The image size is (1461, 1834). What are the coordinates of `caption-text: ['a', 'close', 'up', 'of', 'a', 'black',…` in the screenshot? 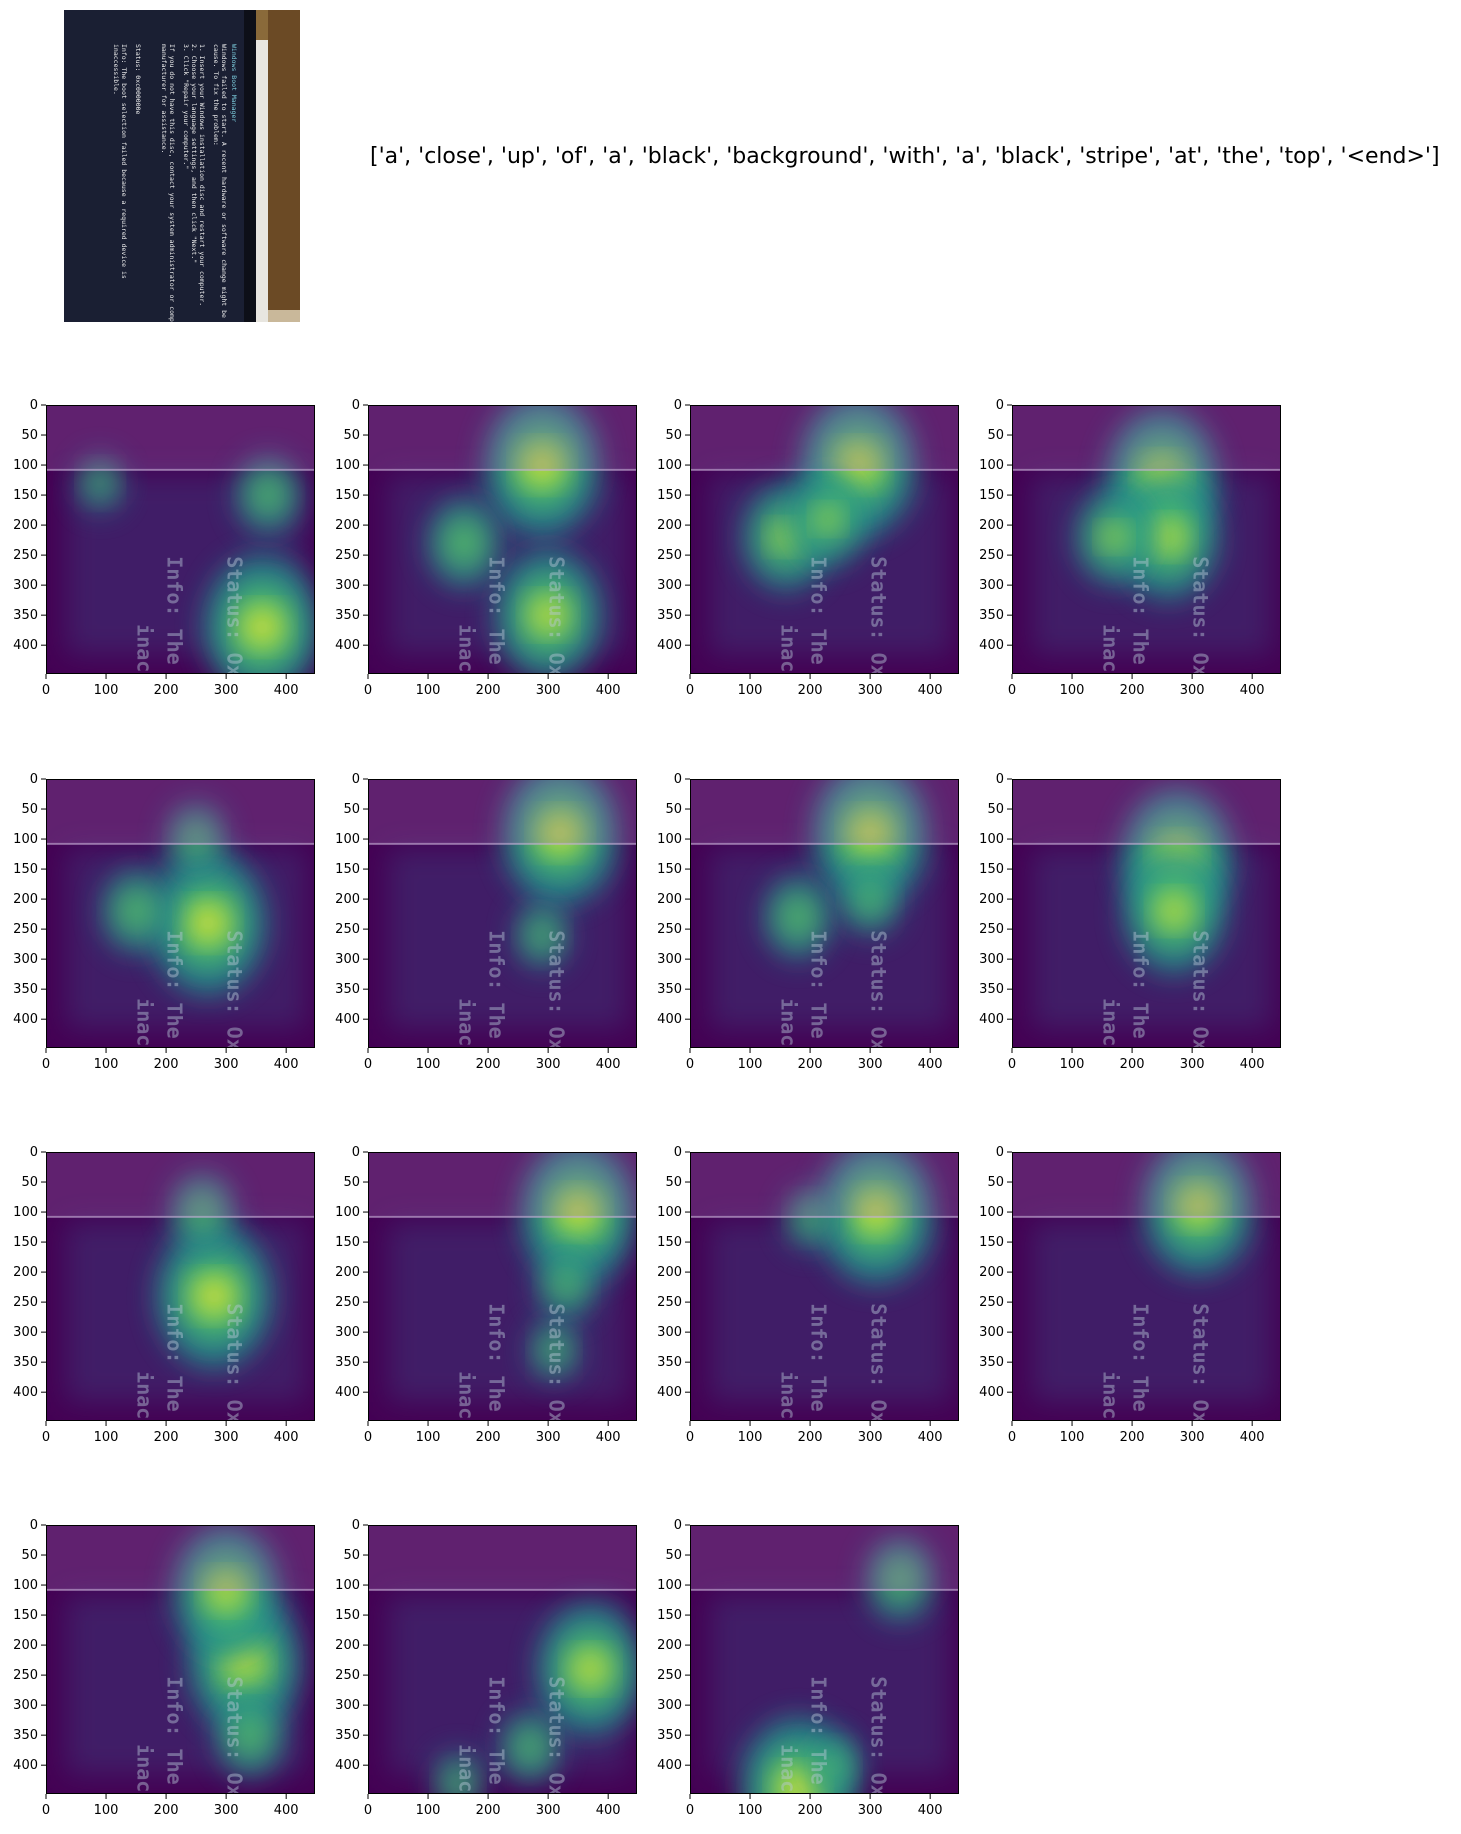 It's located at (905, 156).